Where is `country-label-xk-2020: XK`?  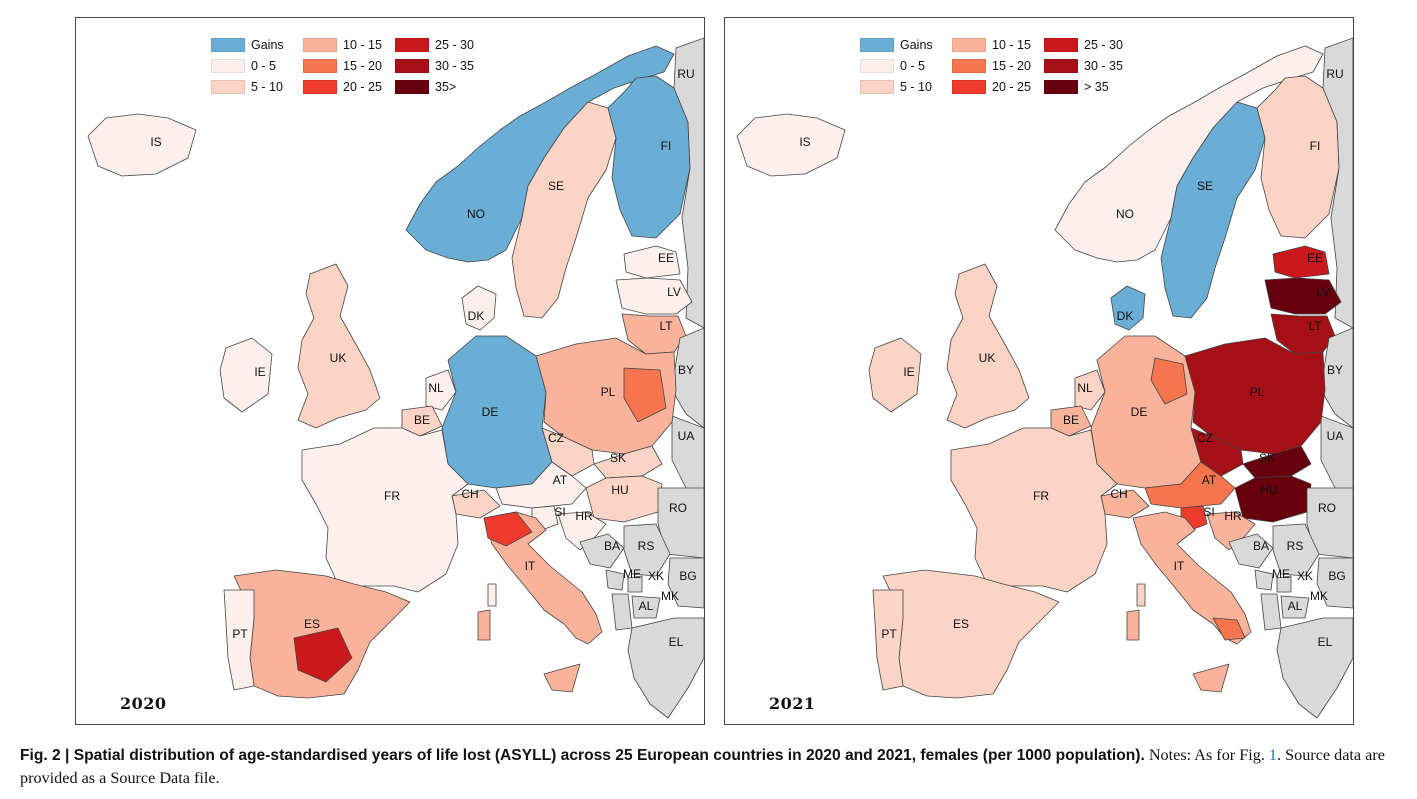 country-label-xk-2020: XK is located at coordinates (656, 576).